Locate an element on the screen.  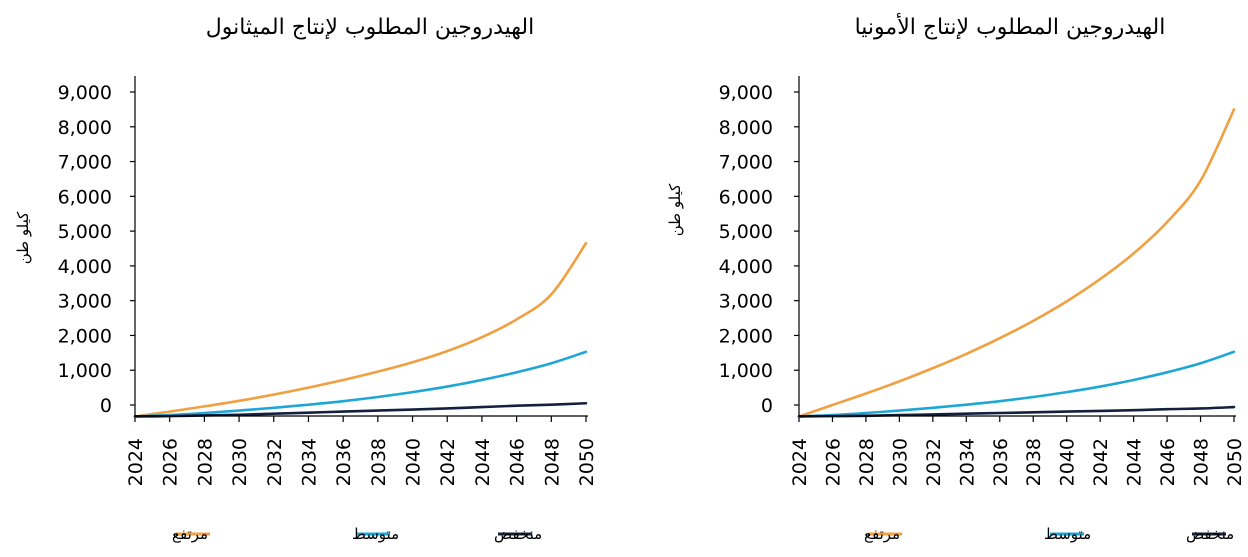
ammonia-y-axis-label: كيلو طن is located at coordinates (675, 209).